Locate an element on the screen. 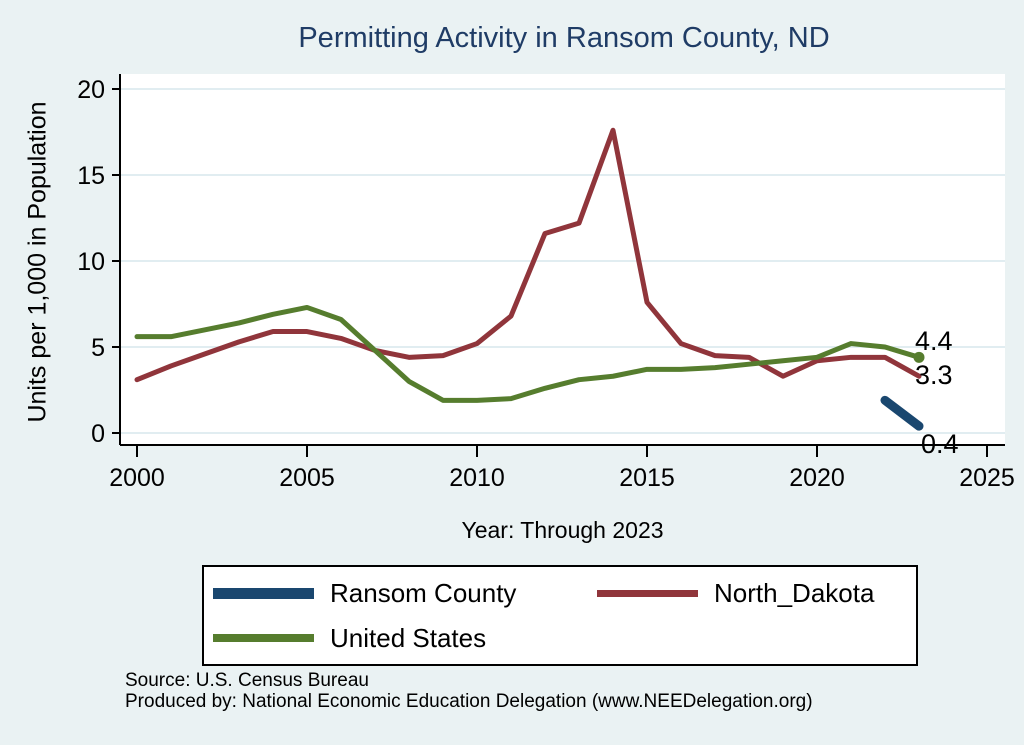 This screenshot has height=745, width=1024. source-line-1: Source: U.S. Census Bureau is located at coordinates (247, 680).